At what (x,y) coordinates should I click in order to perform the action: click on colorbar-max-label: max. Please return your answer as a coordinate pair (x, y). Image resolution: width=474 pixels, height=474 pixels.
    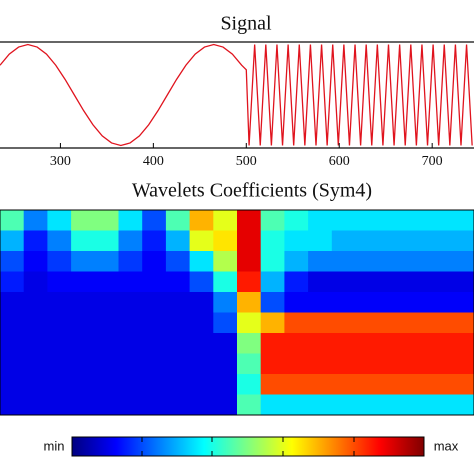
    Looking at the image, I should click on (446, 445).